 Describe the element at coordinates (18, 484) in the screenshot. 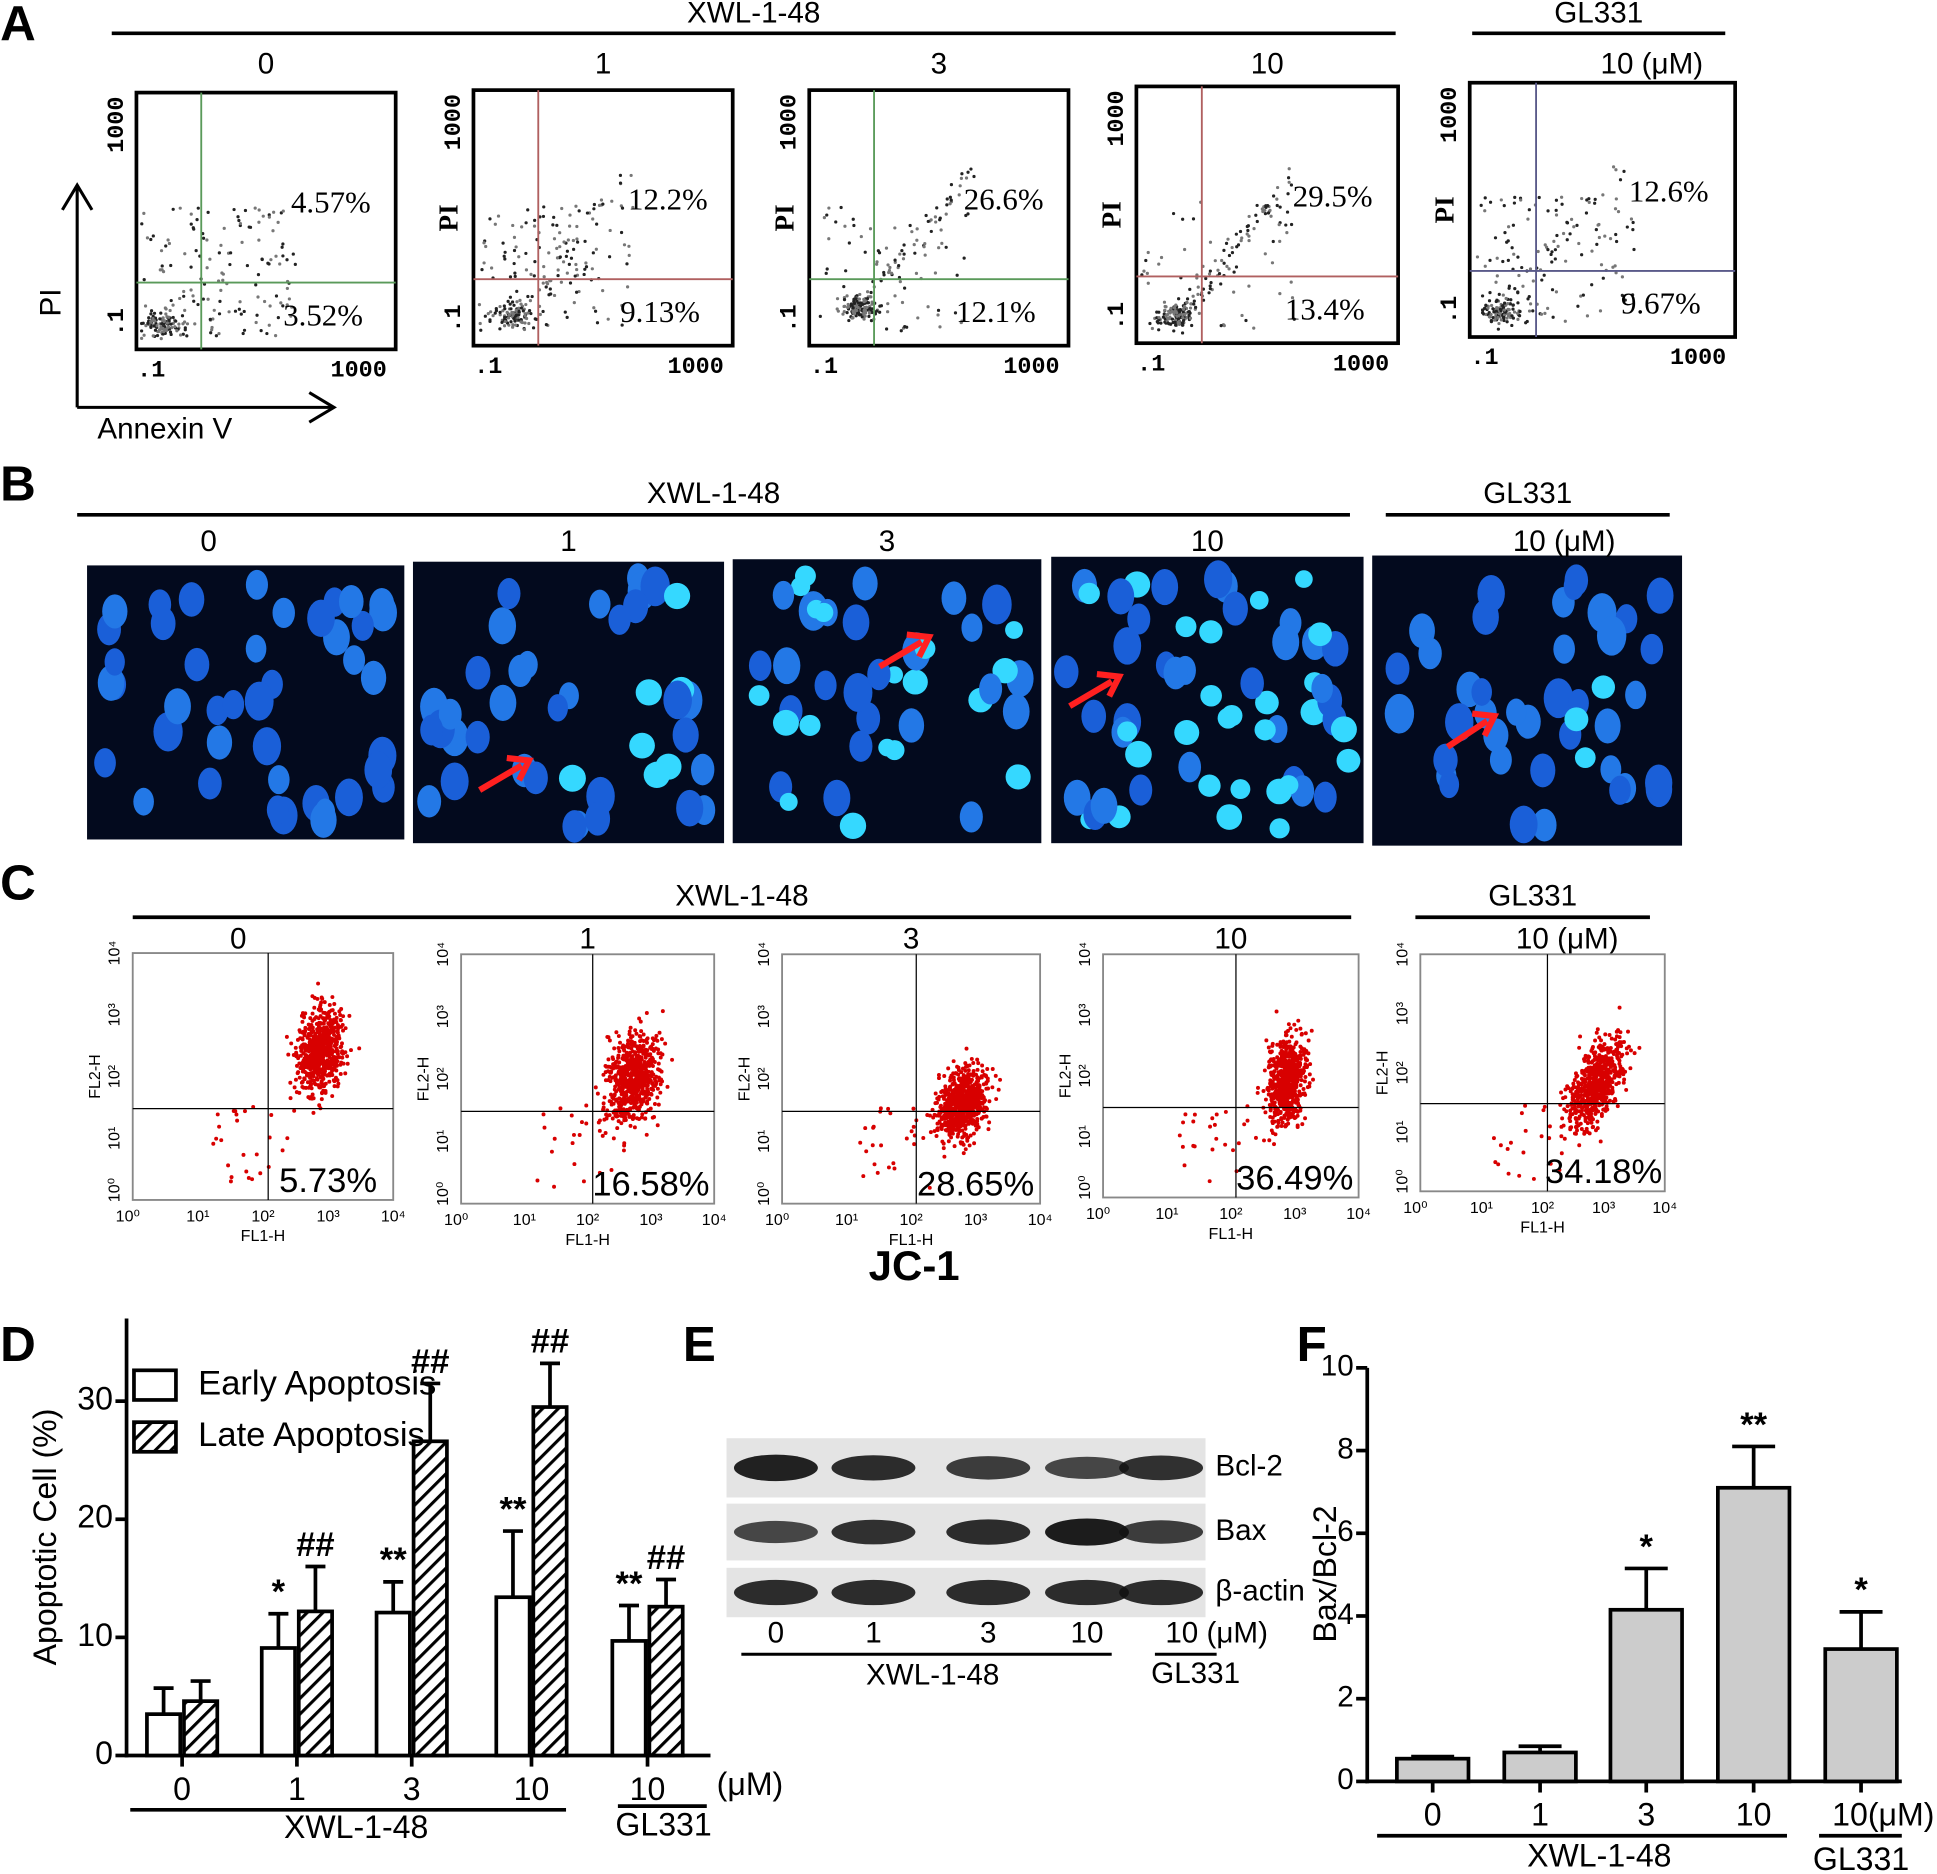

I see `panel-letter: B` at that location.